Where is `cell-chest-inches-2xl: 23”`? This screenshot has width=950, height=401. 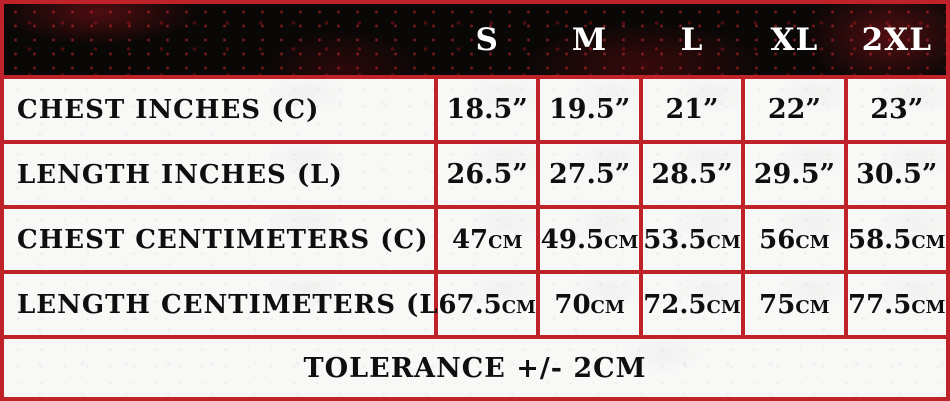
cell-chest-inches-2xl: 23” is located at coordinates (896, 109).